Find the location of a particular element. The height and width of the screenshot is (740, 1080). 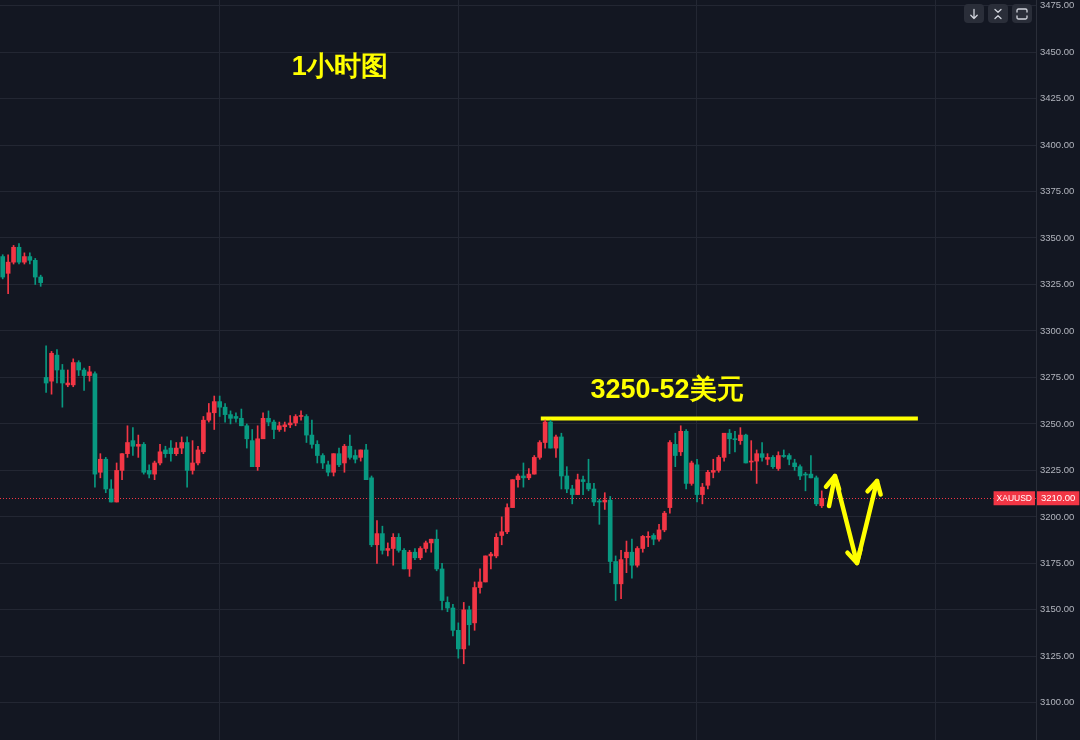

y-tick-label: 3300.00 is located at coordinates (1057, 330).